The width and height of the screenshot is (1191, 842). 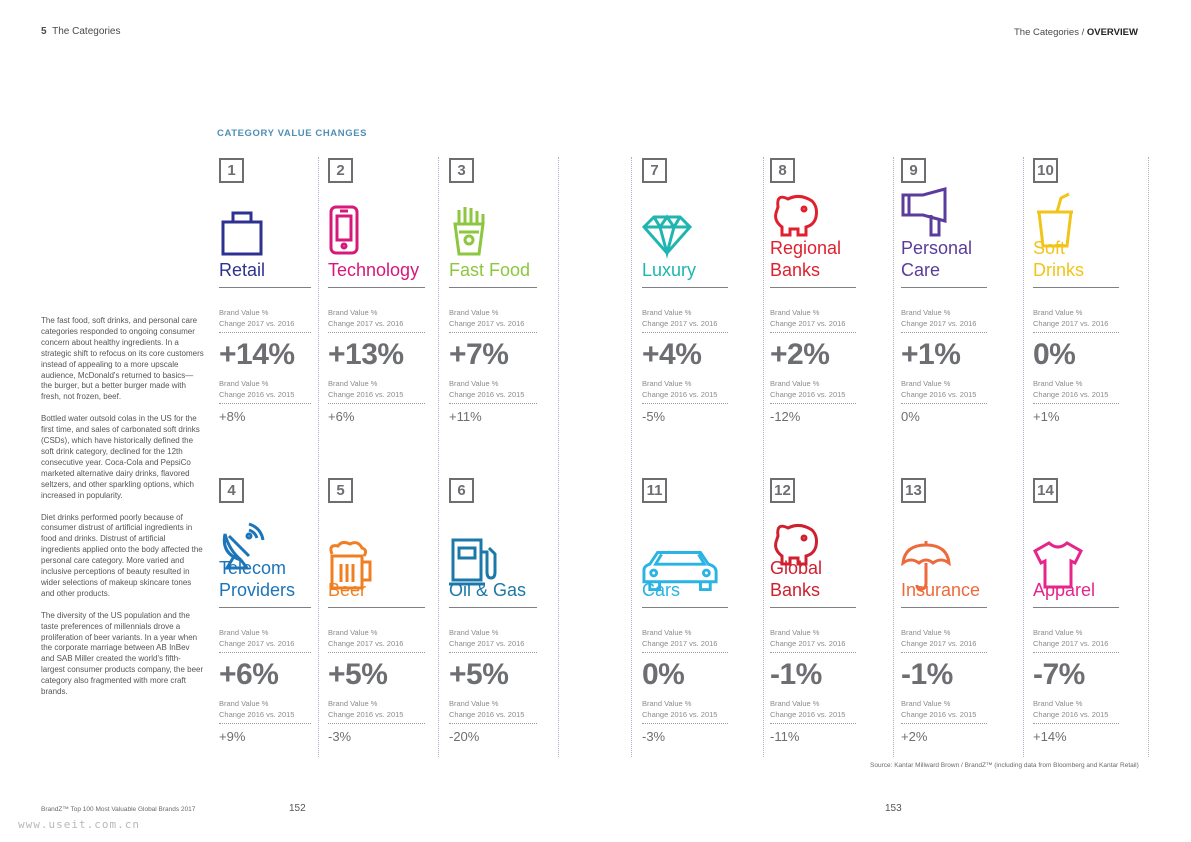 I want to click on category-name: Cars, so click(x=661, y=590).